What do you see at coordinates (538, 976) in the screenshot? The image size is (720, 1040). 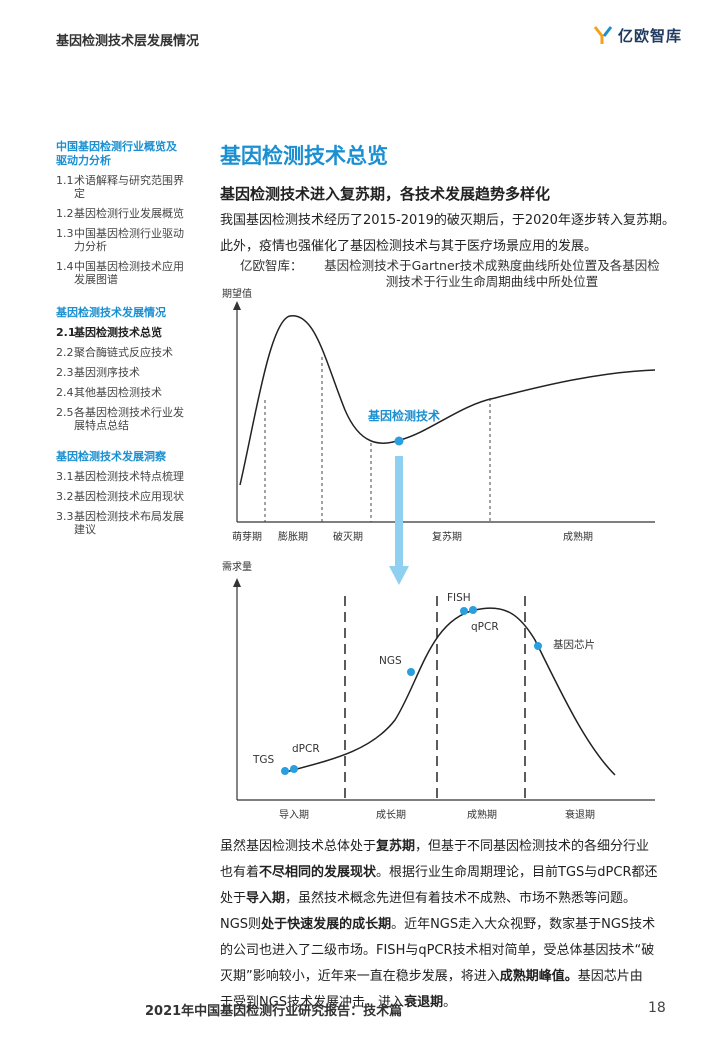 I see `emphasis-text: 成熟期峰值。` at bounding box center [538, 976].